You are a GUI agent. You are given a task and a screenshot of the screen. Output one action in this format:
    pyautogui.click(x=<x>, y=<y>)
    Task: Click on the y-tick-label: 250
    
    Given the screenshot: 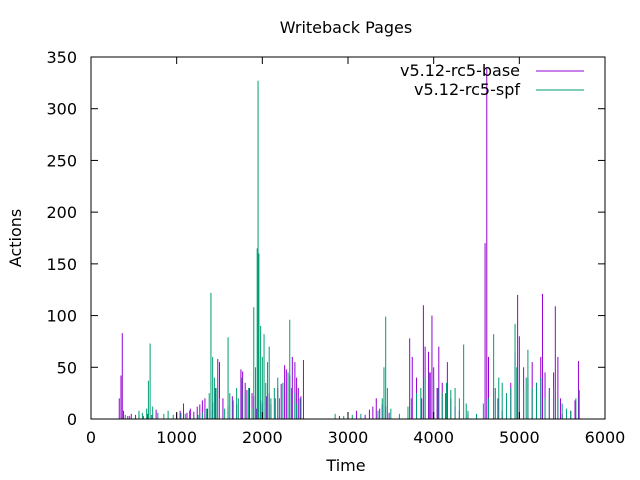 What is the action you would take?
    pyautogui.click(x=61, y=160)
    